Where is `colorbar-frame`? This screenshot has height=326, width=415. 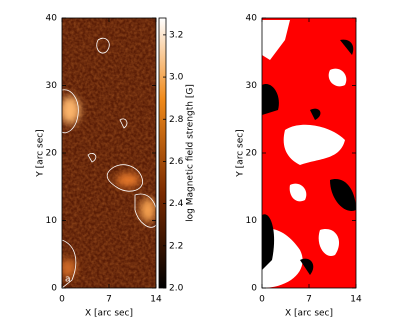 colorbar-frame is located at coordinates (162, 153).